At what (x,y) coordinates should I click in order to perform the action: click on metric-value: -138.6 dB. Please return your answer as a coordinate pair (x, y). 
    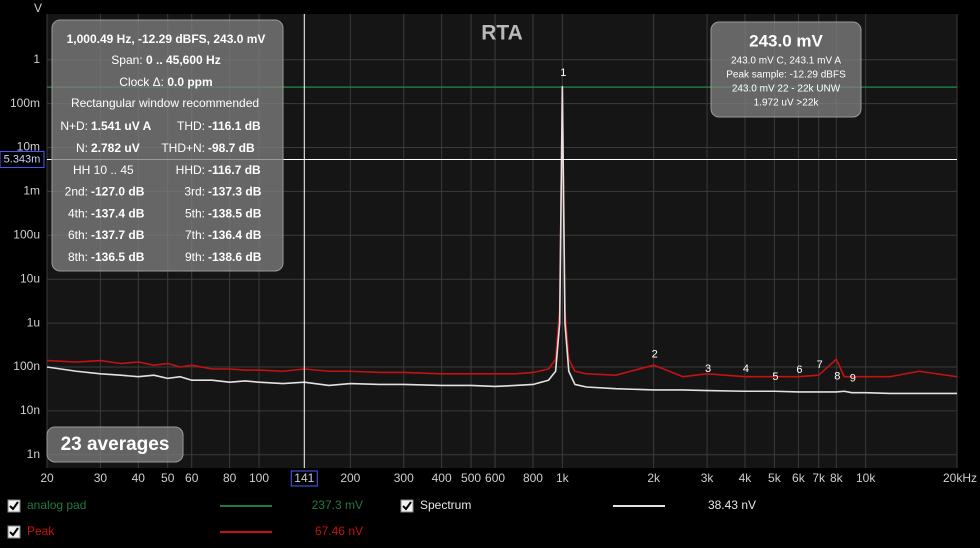
    Looking at the image, I should click on (235, 257).